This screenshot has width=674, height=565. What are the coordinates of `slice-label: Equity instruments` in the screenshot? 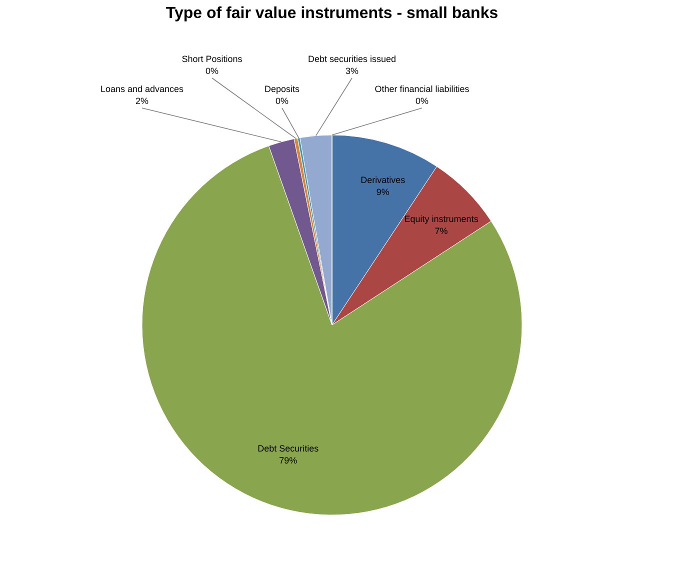 It's located at (441, 219).